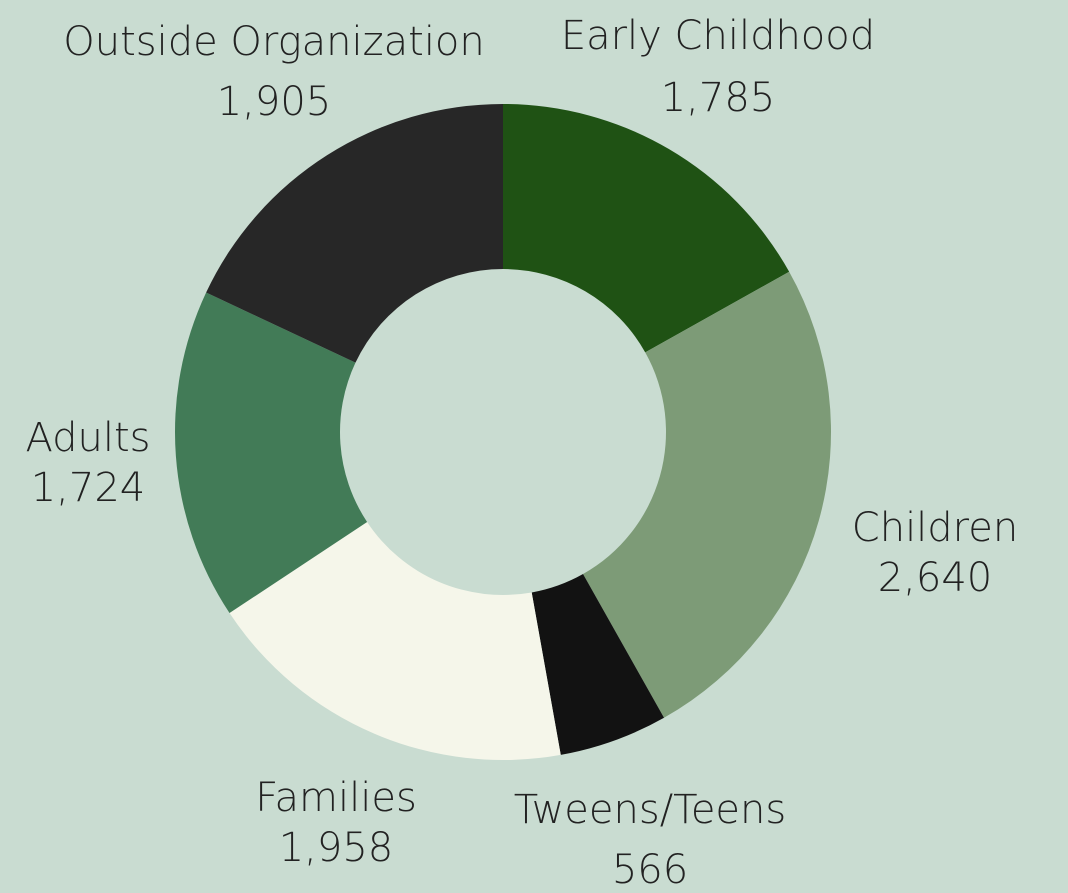 Image resolution: width=1068 pixels, height=893 pixels. I want to click on slice-label: Early Childhood, so click(718, 36).